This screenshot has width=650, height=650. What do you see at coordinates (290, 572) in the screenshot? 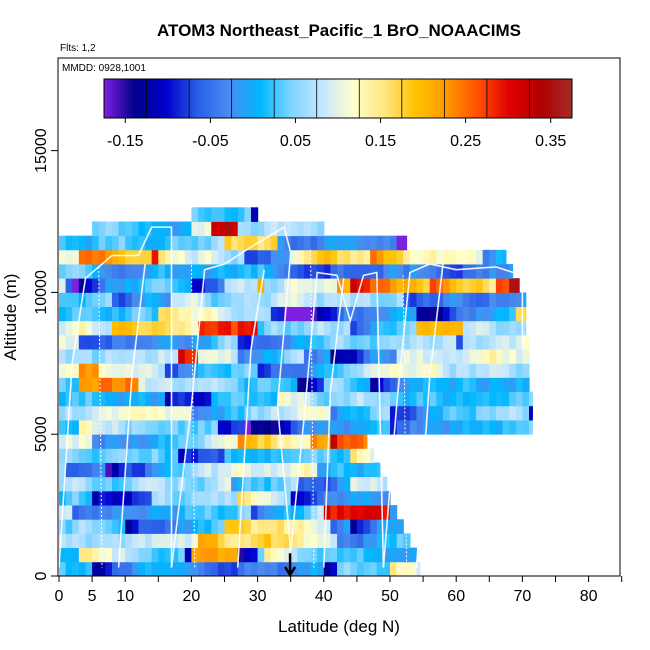
I see `marker-head` at bounding box center [290, 572].